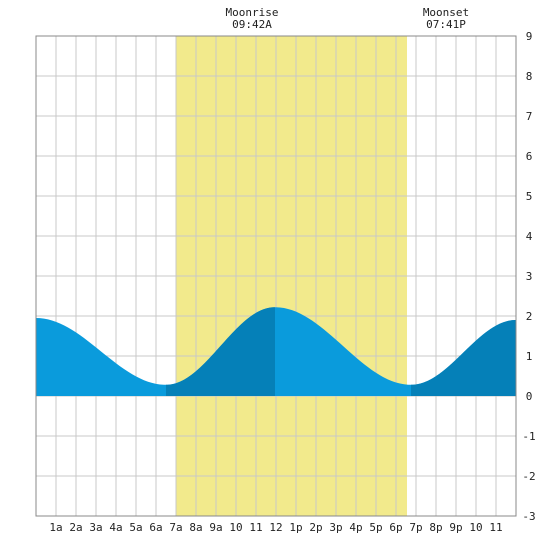 This screenshot has height=550, width=550. Describe the element at coordinates (455, 527) in the screenshot. I see `x-tick-label: 9p` at that location.